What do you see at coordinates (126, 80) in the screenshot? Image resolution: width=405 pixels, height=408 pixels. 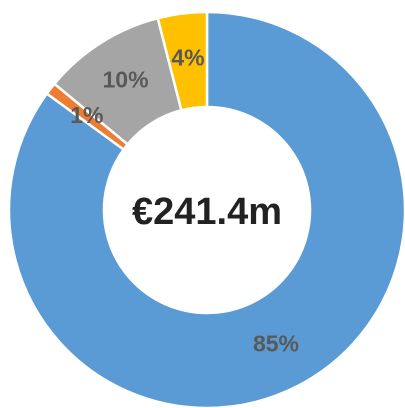 I see `slice-label: 10%` at bounding box center [126, 80].